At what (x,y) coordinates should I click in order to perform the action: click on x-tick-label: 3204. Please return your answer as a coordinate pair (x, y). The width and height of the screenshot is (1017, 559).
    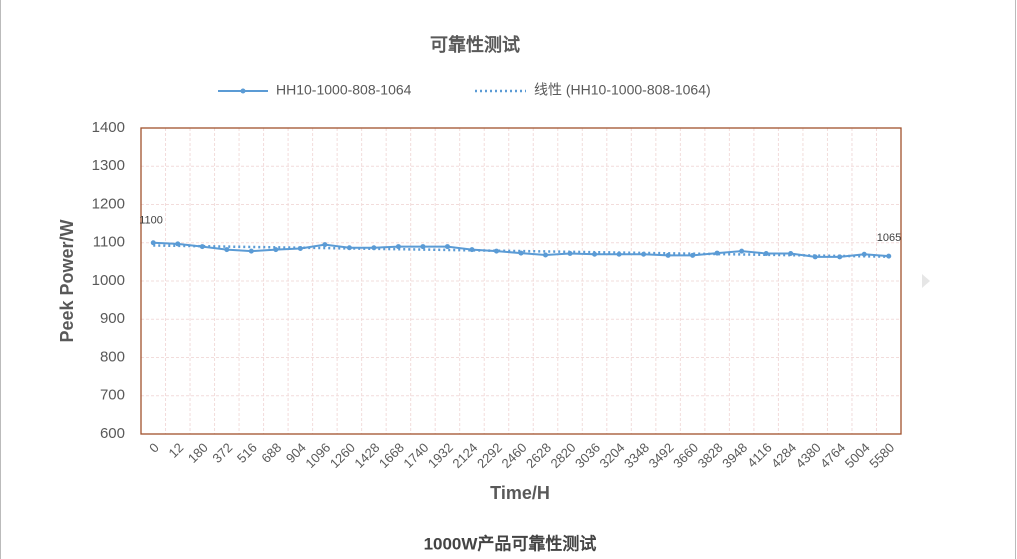
    Looking at the image, I should click on (612, 455).